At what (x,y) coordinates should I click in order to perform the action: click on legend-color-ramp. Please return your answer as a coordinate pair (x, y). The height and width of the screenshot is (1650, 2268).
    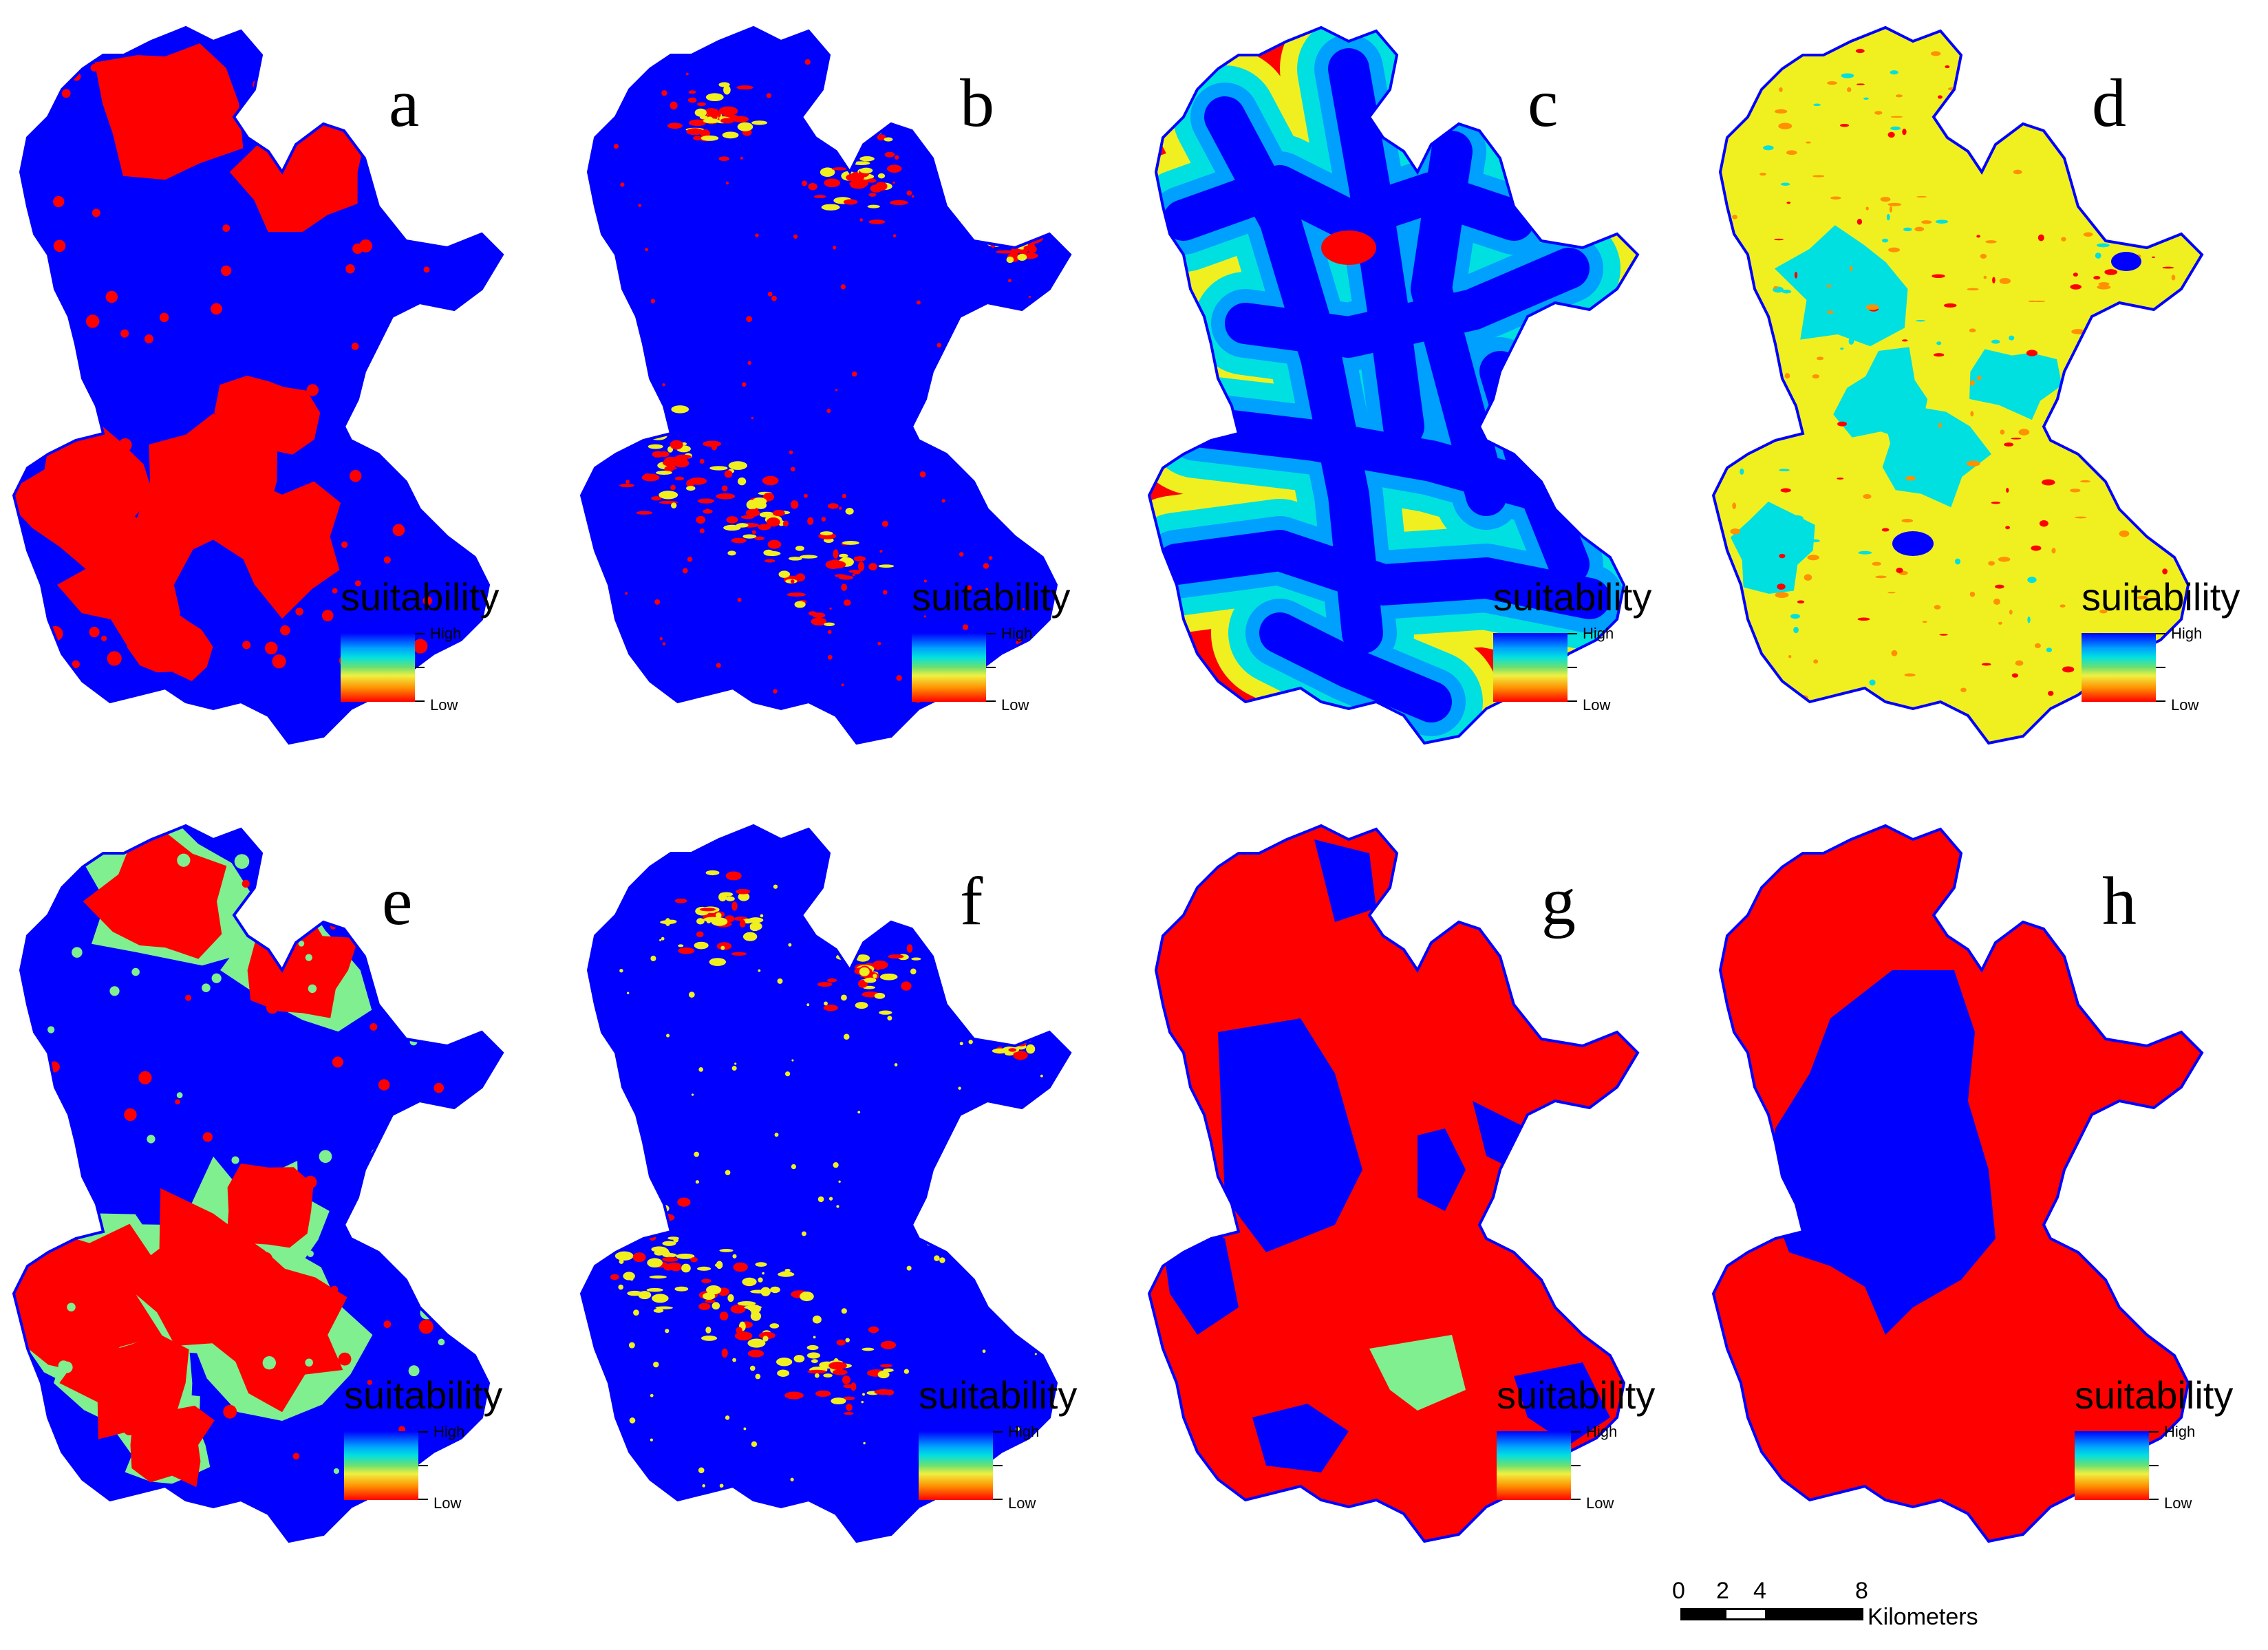
    Looking at the image, I should click on (949, 667).